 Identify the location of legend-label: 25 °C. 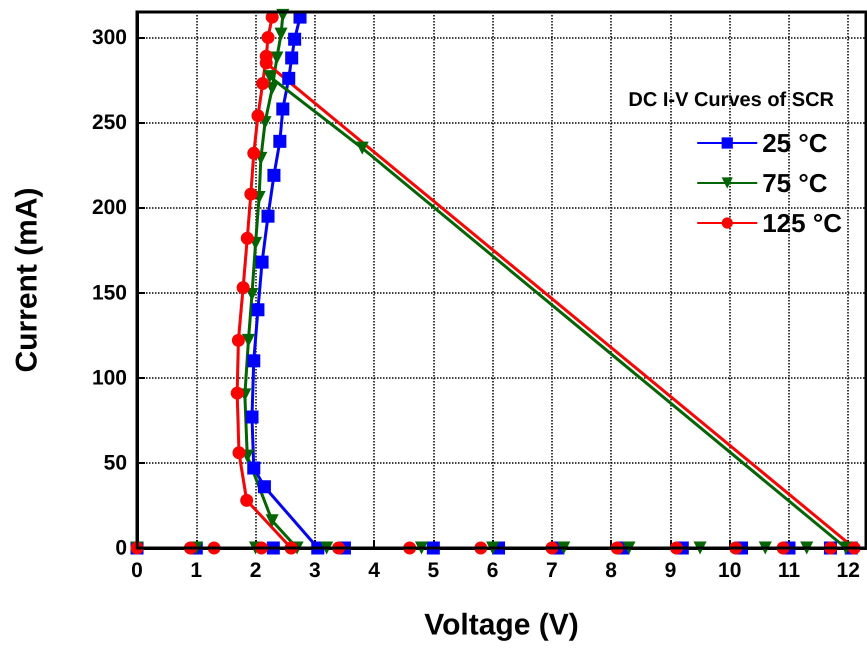
(795, 143).